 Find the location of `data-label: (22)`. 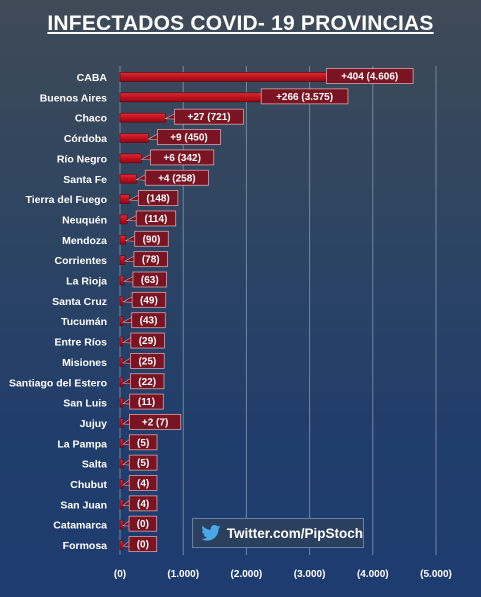

data-label: (22) is located at coordinates (147, 382).